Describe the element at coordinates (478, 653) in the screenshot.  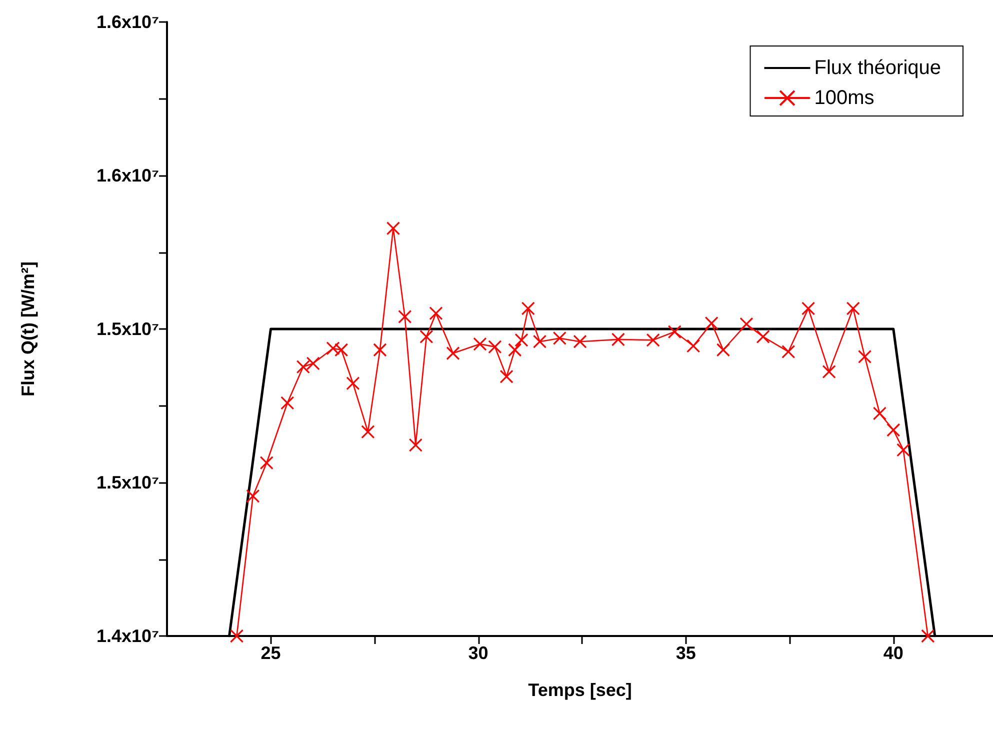
I see `x-tick-label: 30` at that location.